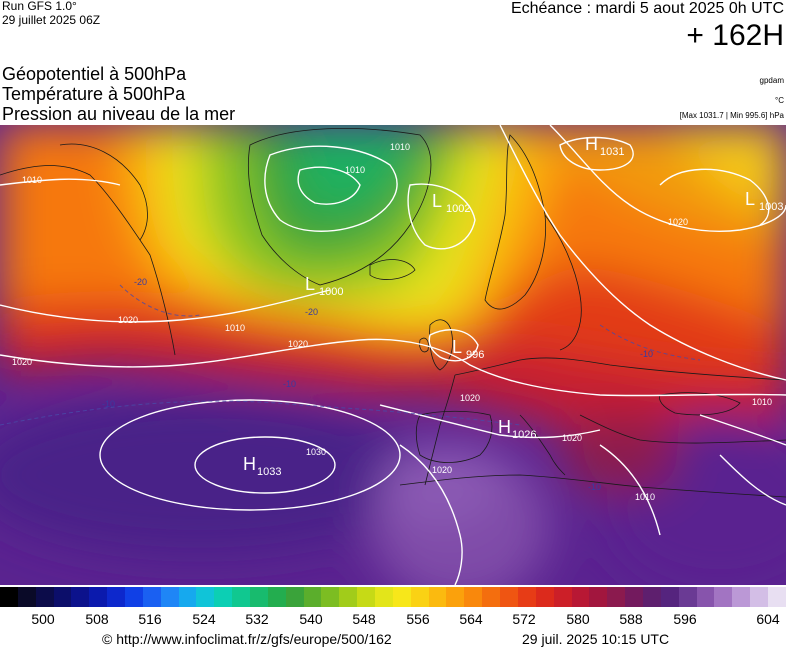 Image resolution: width=786 pixels, height=648 pixels. I want to click on unit-celsius: °C, so click(779, 100).